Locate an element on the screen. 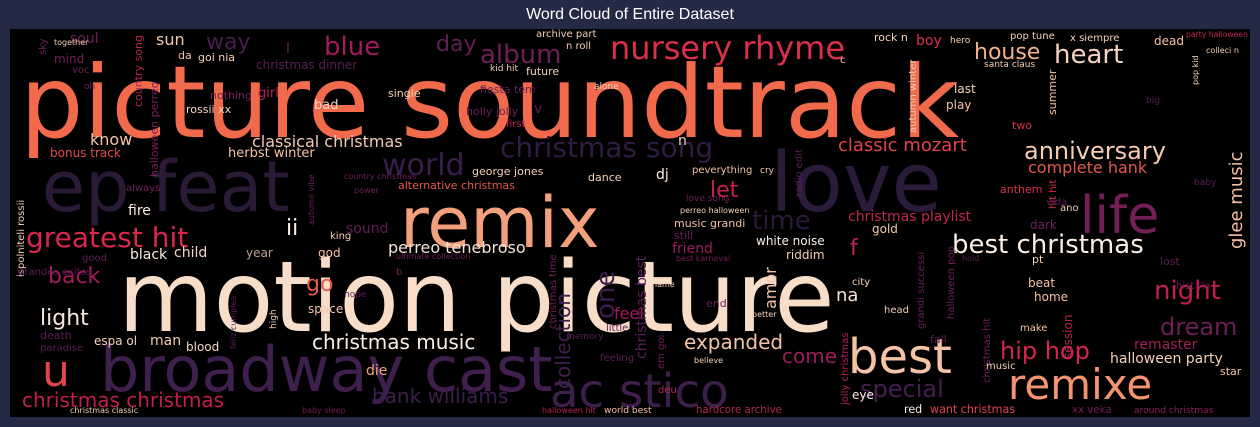  word-hold: hold is located at coordinates (970, 258).